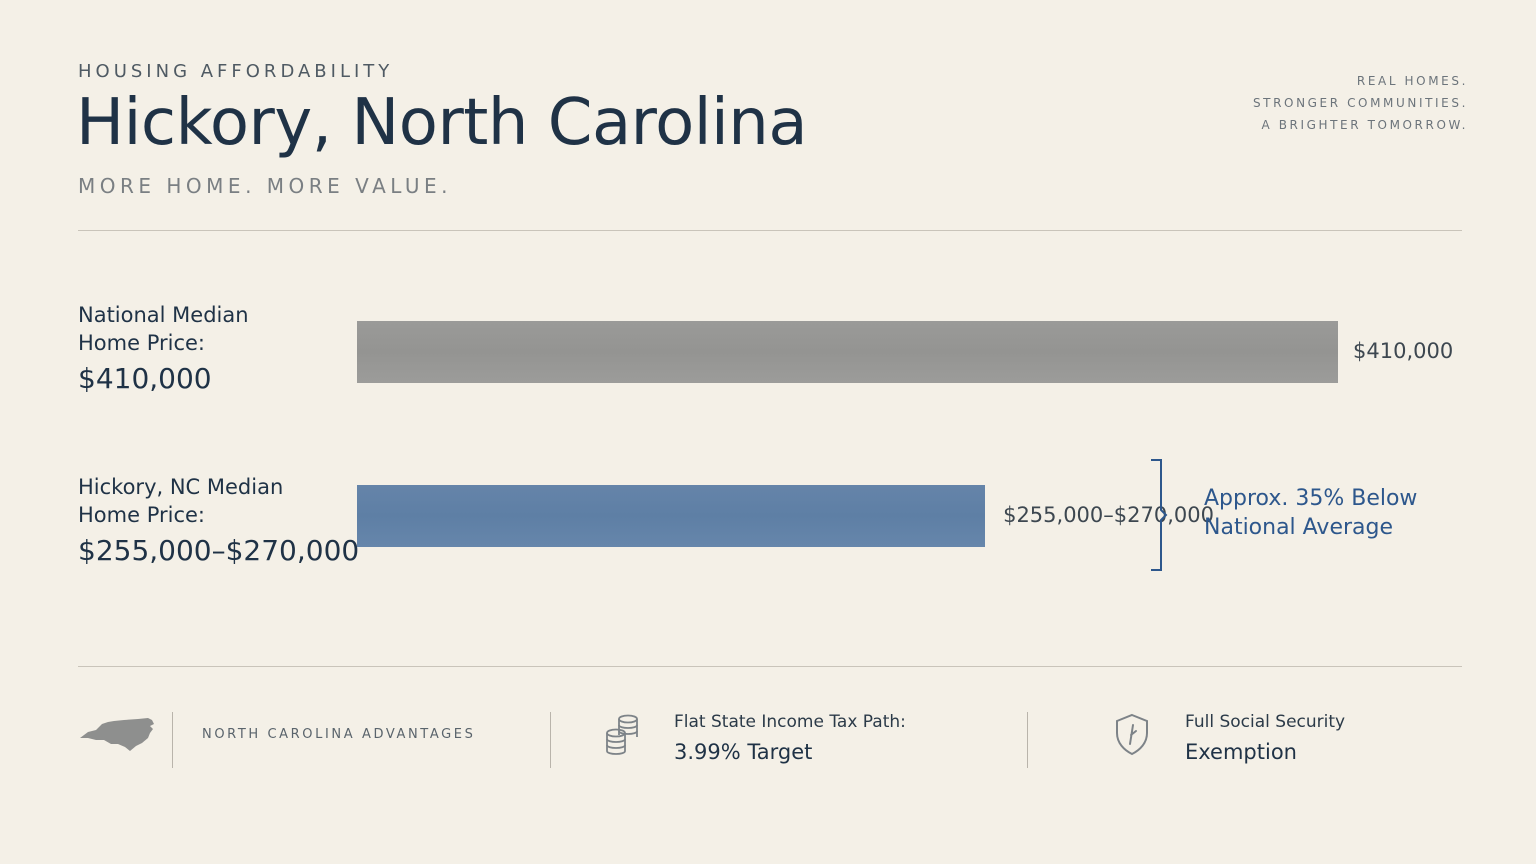 This screenshot has height=864, width=1536. I want to click on bar-national, so click(847, 352).